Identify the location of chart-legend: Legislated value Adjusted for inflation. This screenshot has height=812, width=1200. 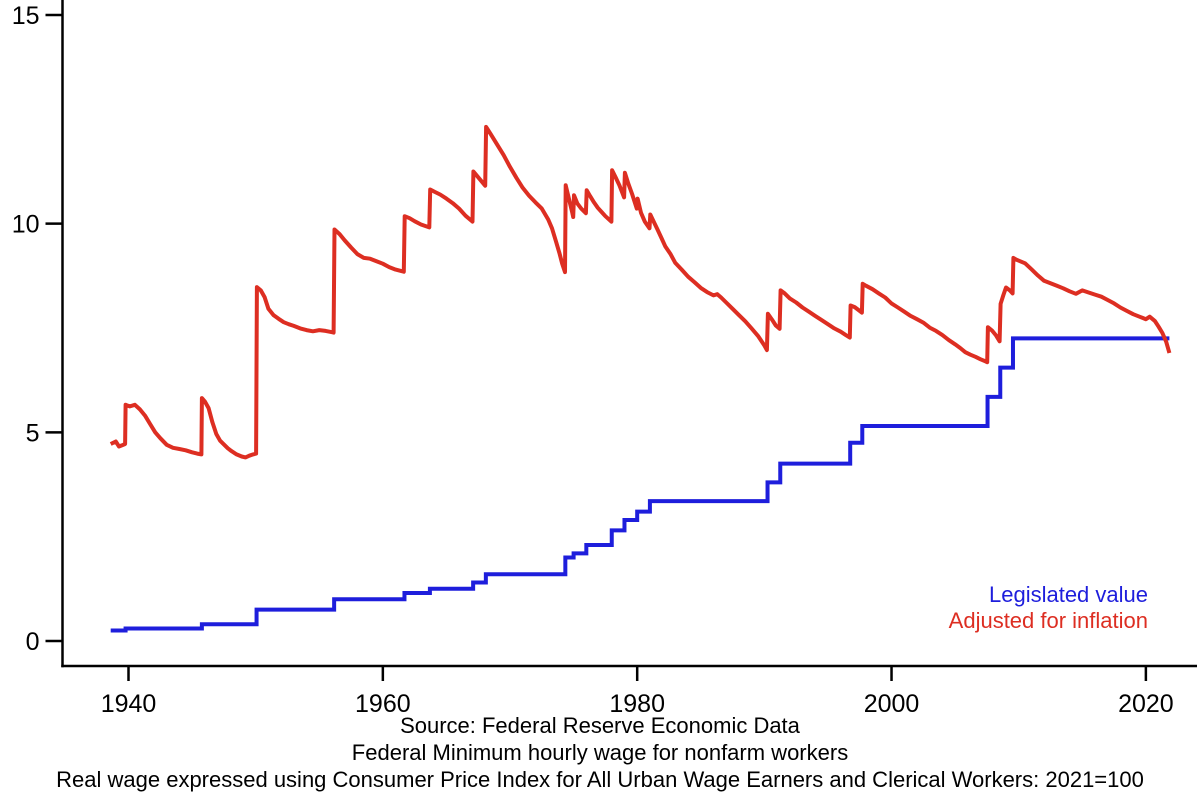
(1048, 608).